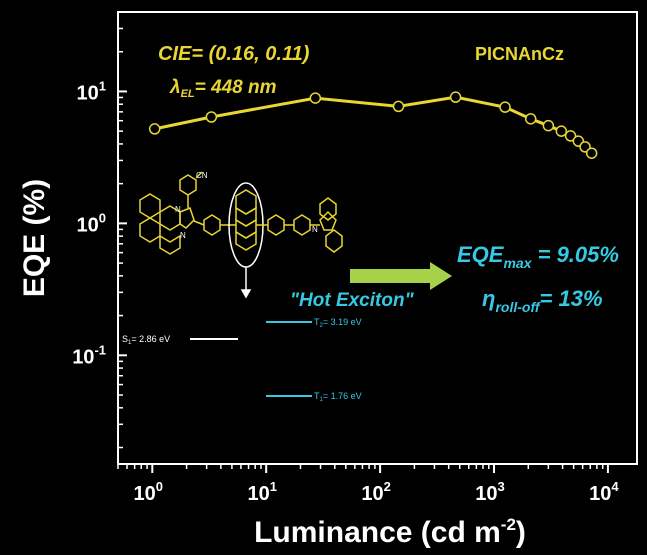 The image size is (647, 555). Describe the element at coordinates (377, 532) in the screenshot. I see `x-axis-label-main: Luminance (cd m` at that location.